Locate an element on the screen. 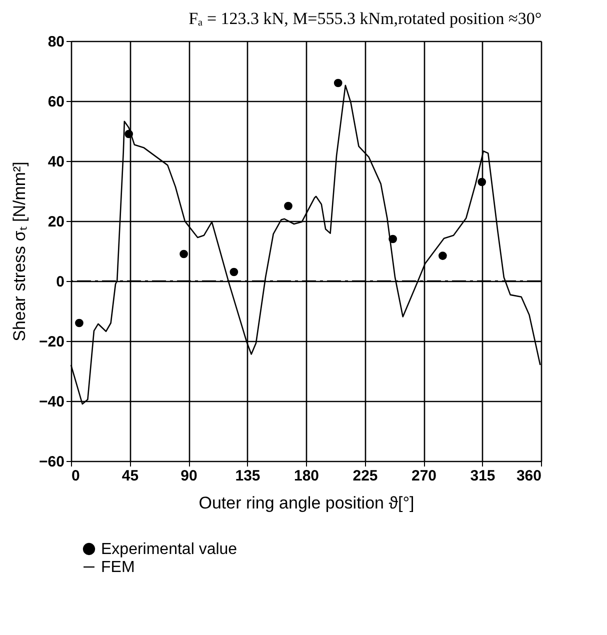  x-tick-label: 270 is located at coordinates (424, 476).